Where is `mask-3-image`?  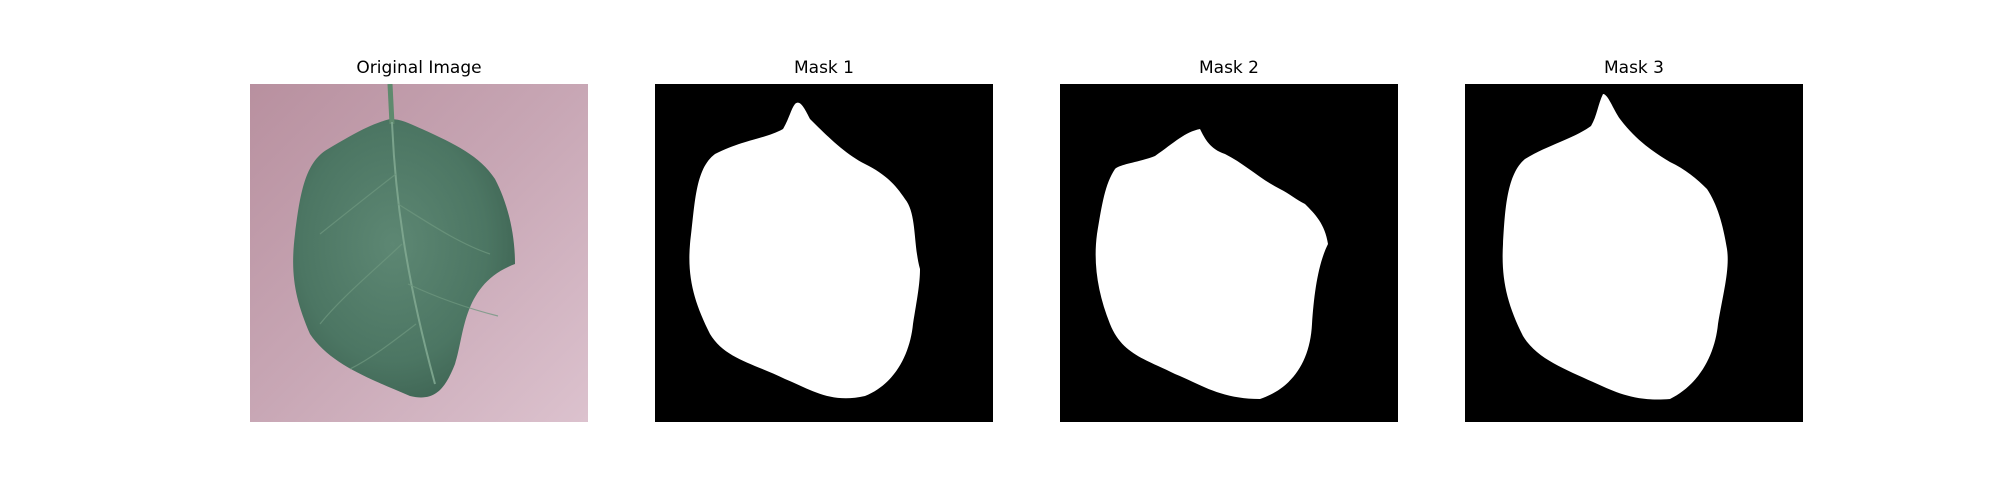
mask-3-image is located at coordinates (1634, 253).